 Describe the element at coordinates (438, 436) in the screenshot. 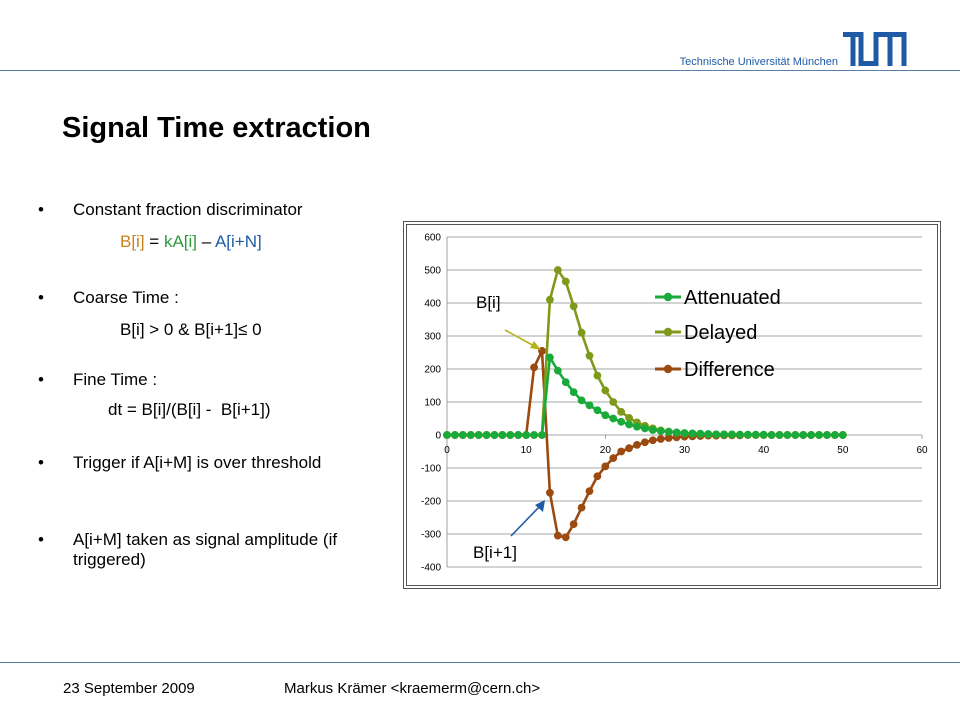

I see `y-tick-label: 0` at that location.